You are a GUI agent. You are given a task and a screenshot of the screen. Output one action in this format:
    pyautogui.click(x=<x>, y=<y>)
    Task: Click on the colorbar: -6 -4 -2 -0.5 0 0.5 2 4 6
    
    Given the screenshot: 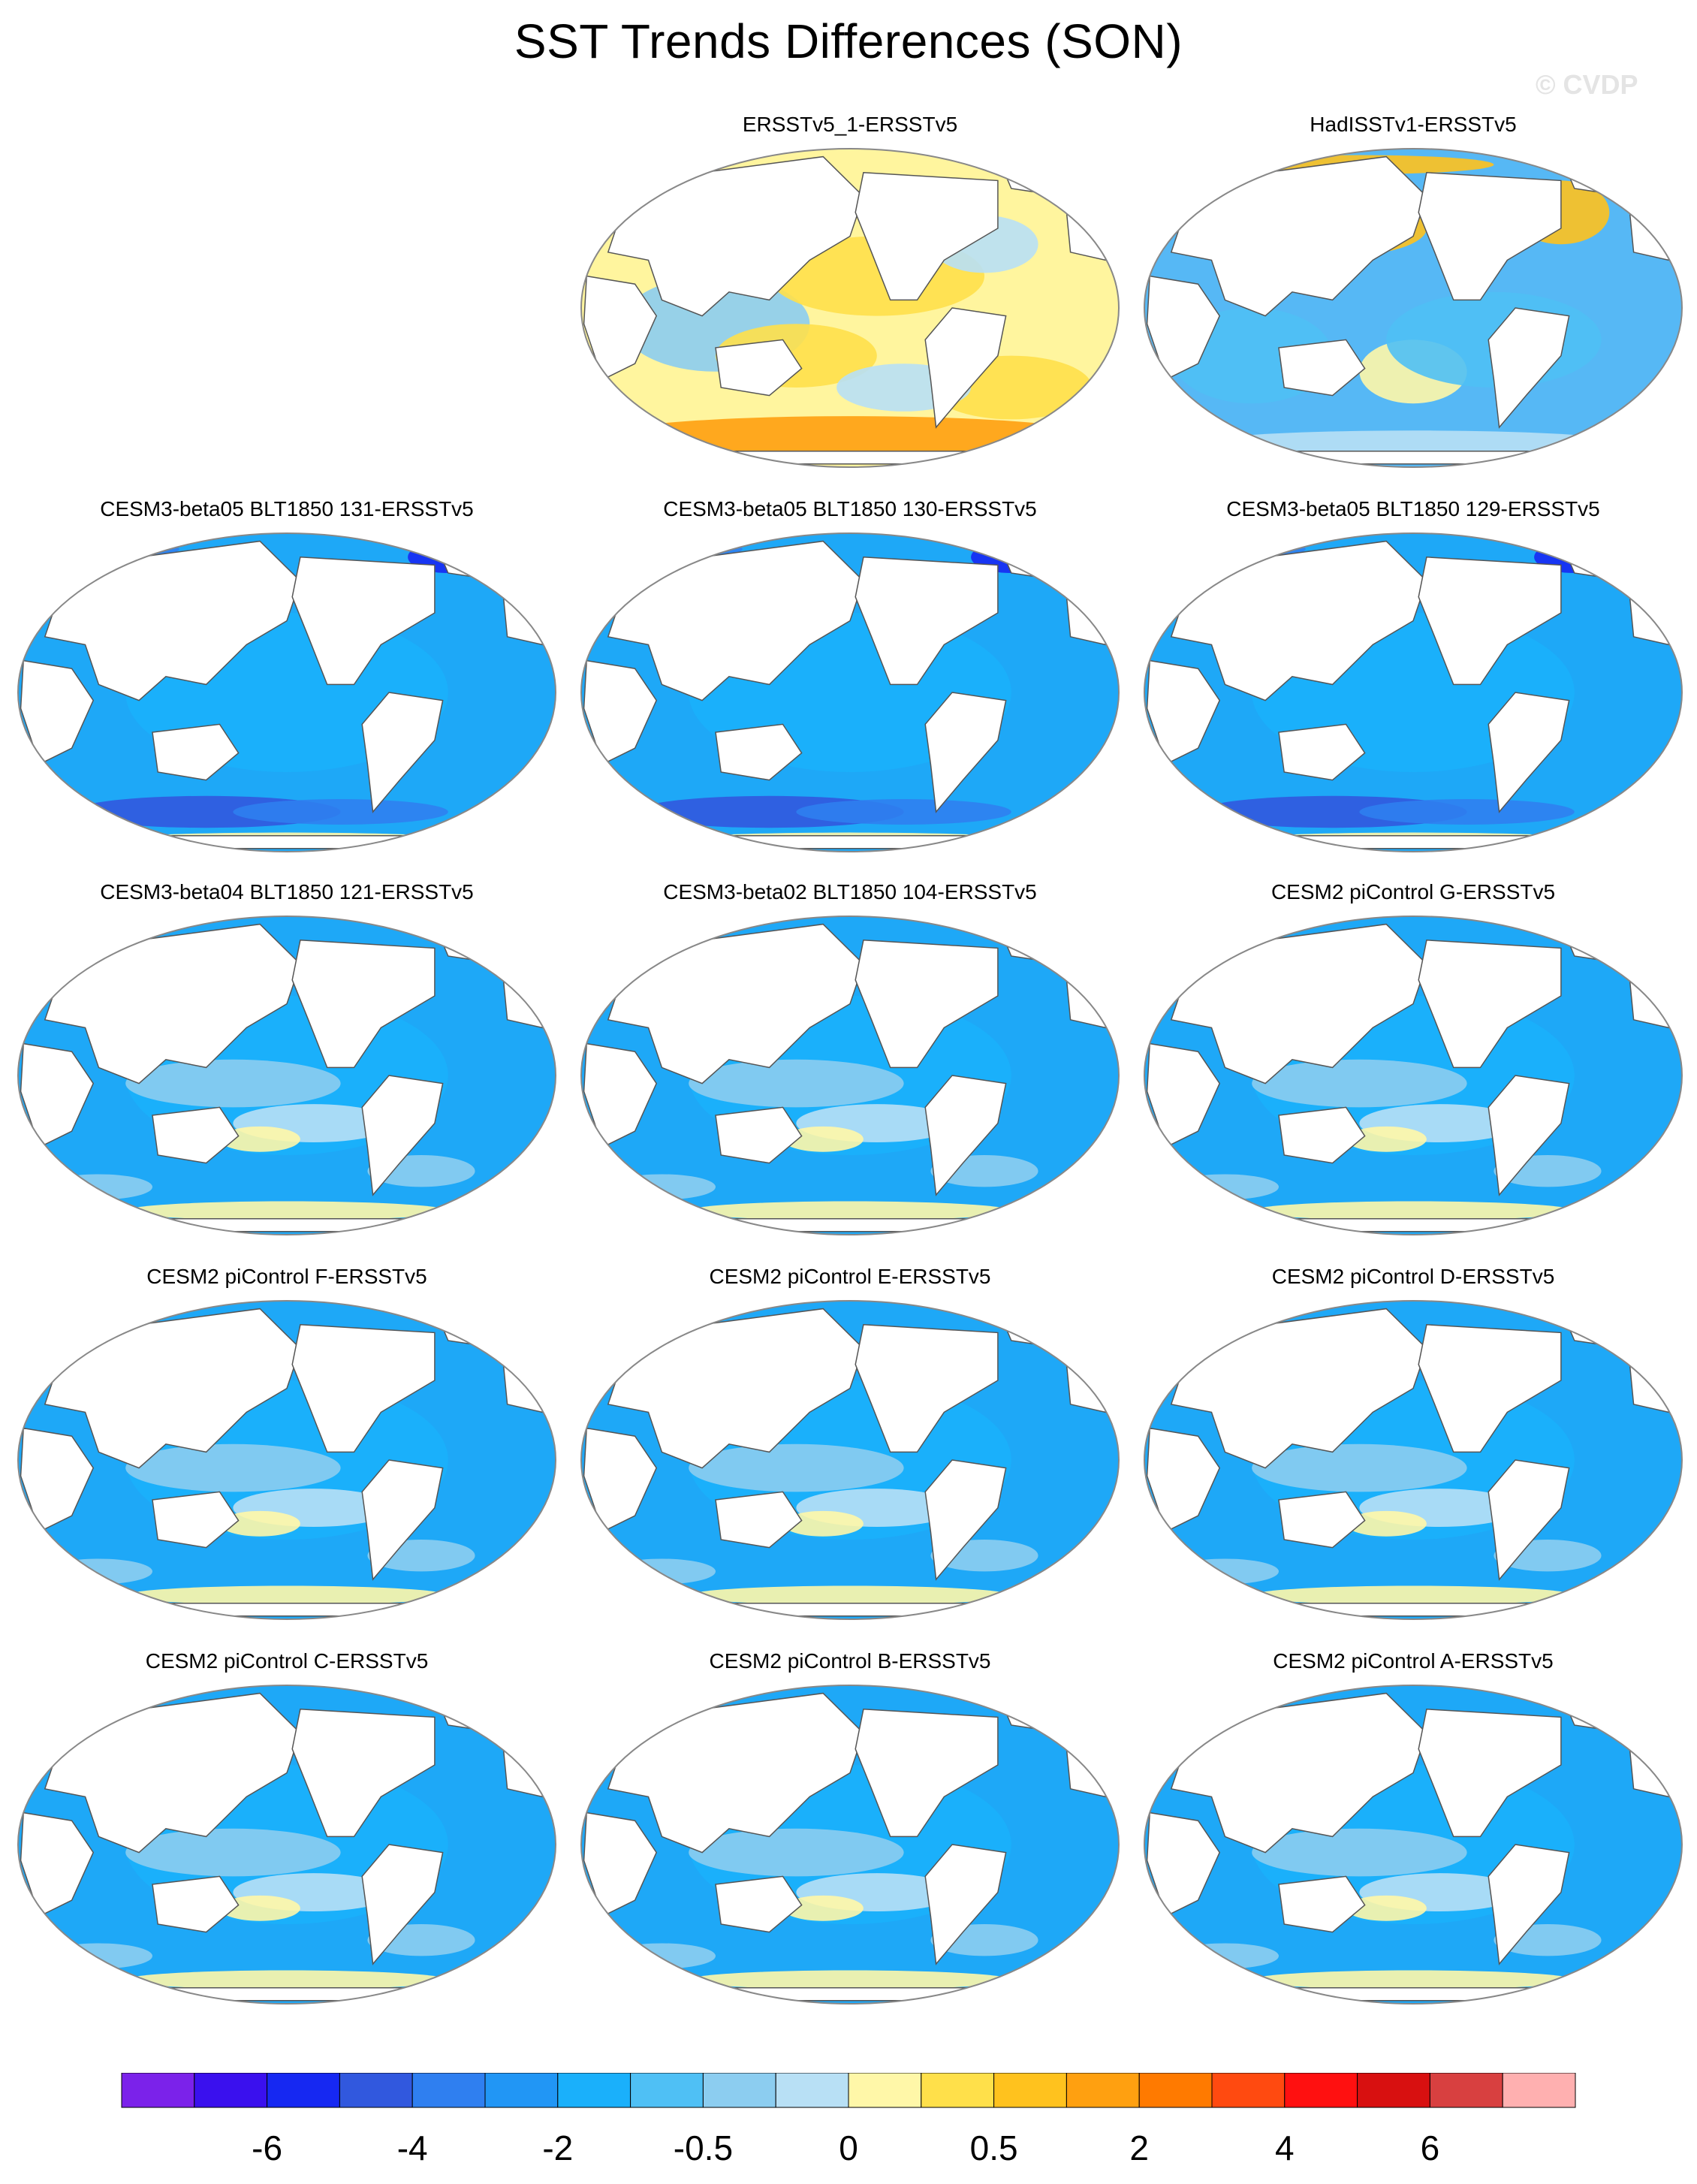 What is the action you would take?
    pyautogui.click(x=848, y=2120)
    